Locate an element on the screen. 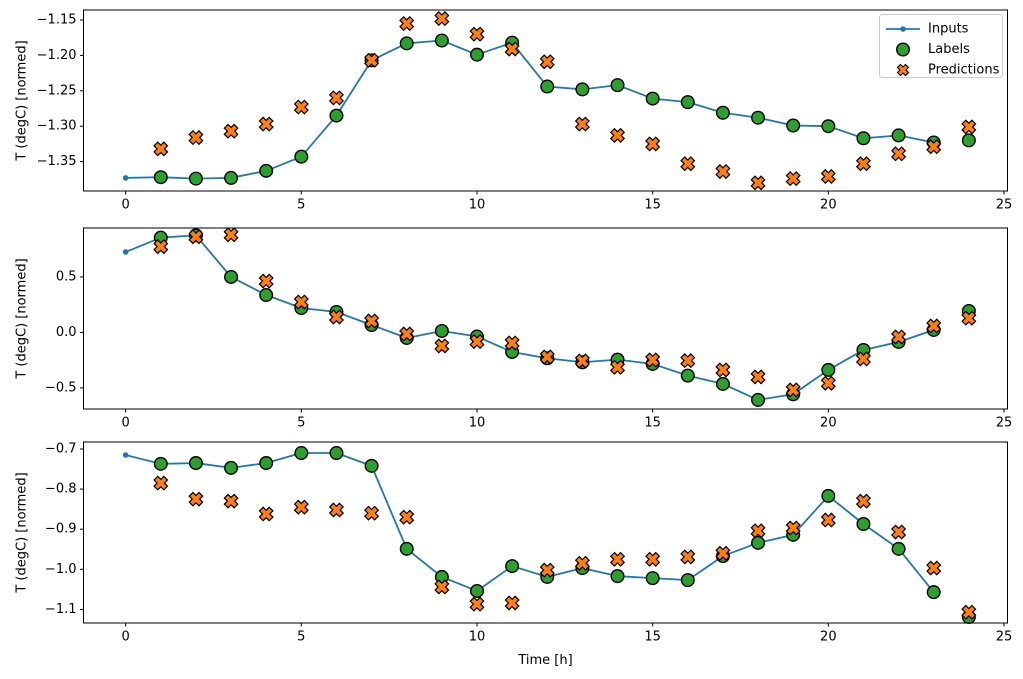 This screenshot has height=679, width=1023. y-tick-label: −1.30 is located at coordinates (57, 126).